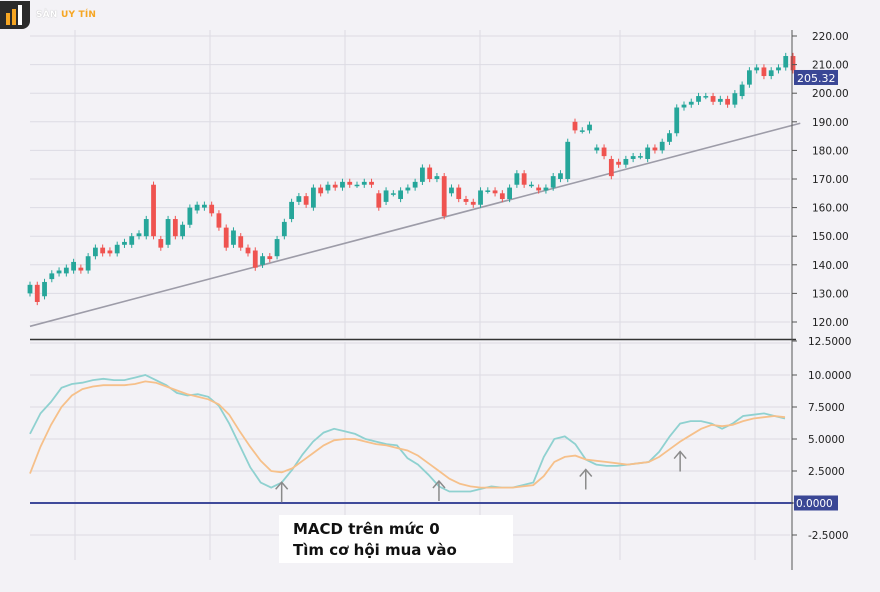 The width and height of the screenshot is (880, 592). What do you see at coordinates (830, 266) in the screenshot?
I see `price-tick-label: 140.00` at bounding box center [830, 266].